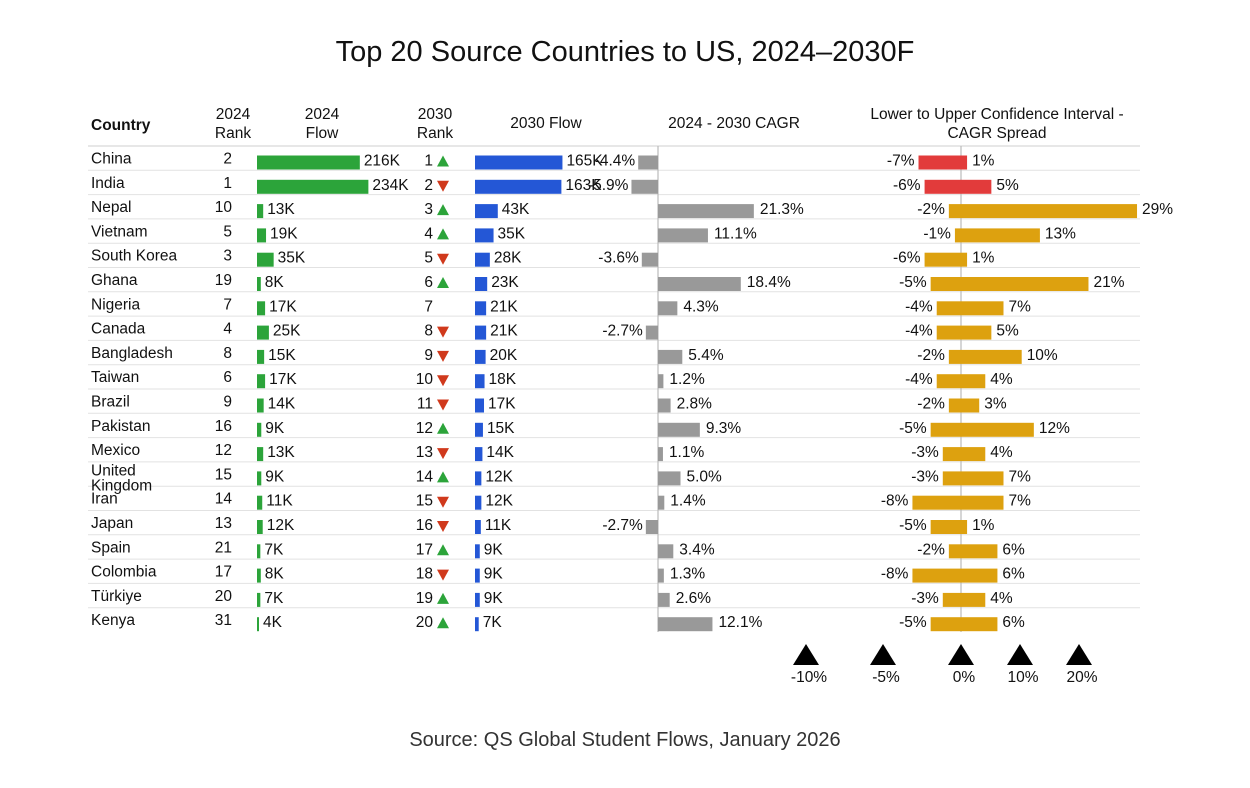  What do you see at coordinates (543, 524) in the screenshot?
I see `table-row: Japan 13 12K 16 11K -2.7% -5% 1%` at bounding box center [543, 524].